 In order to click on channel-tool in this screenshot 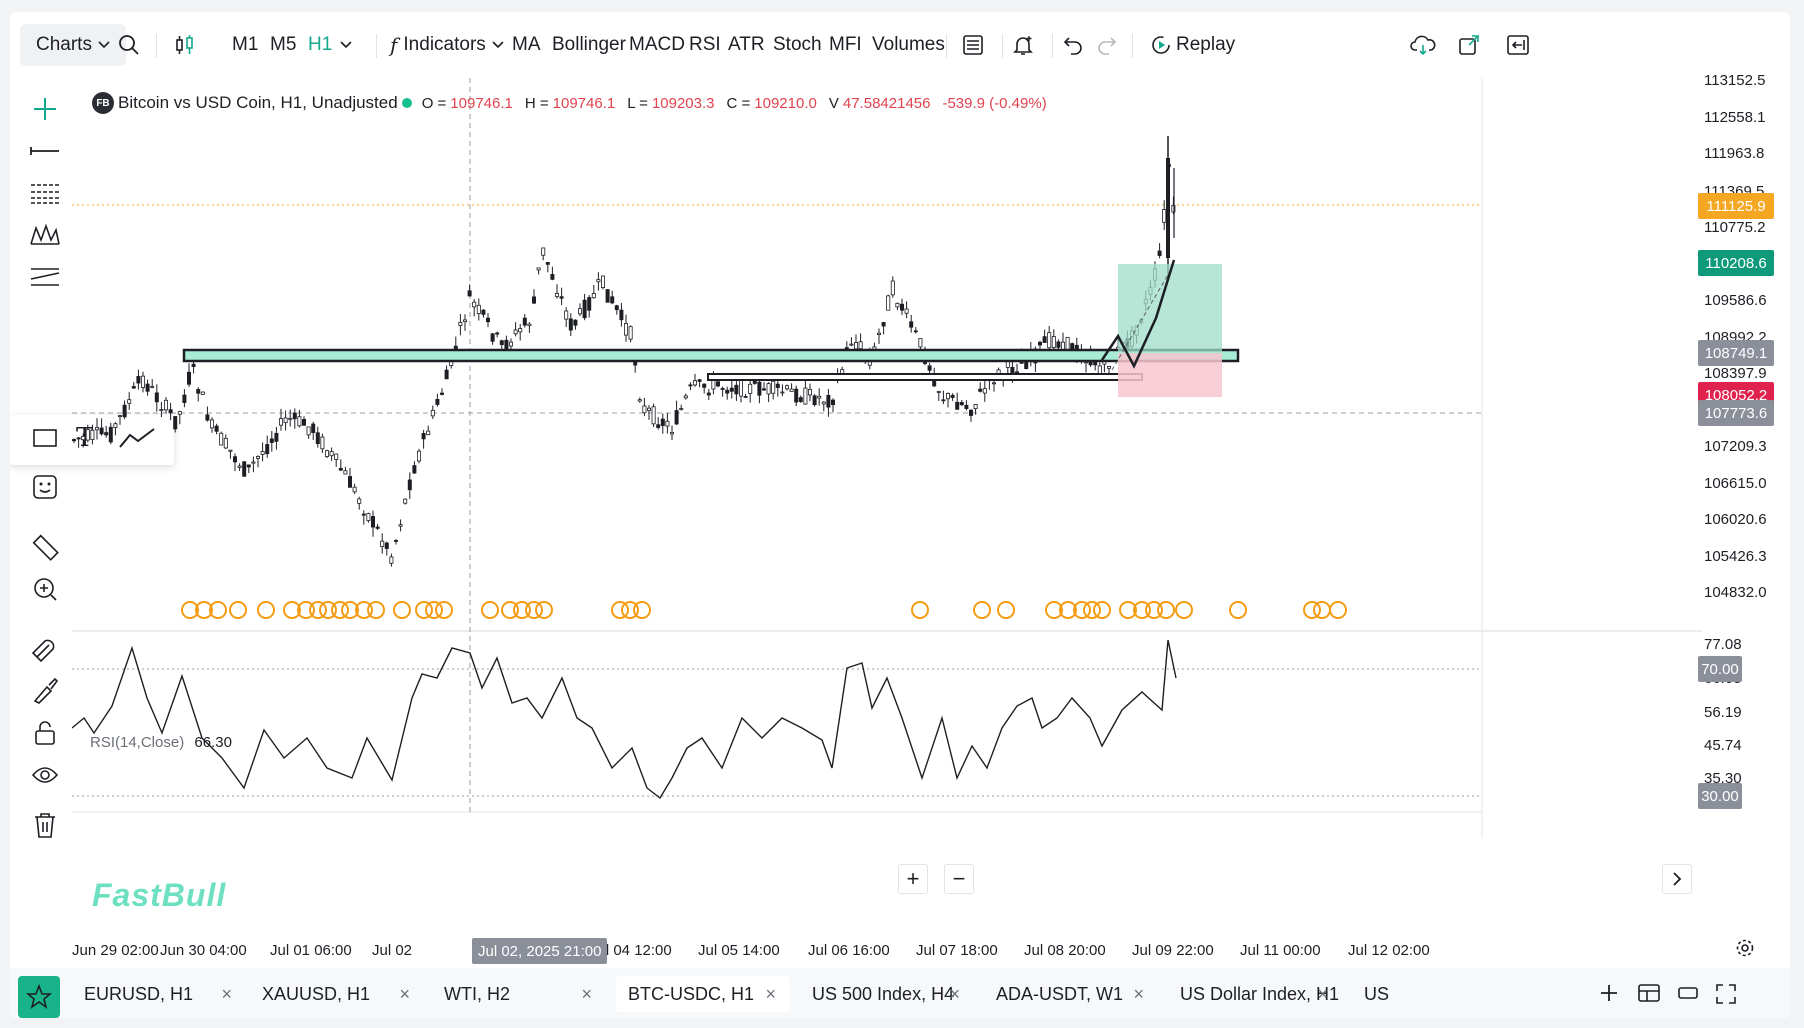, I will do `click(45, 277)`.